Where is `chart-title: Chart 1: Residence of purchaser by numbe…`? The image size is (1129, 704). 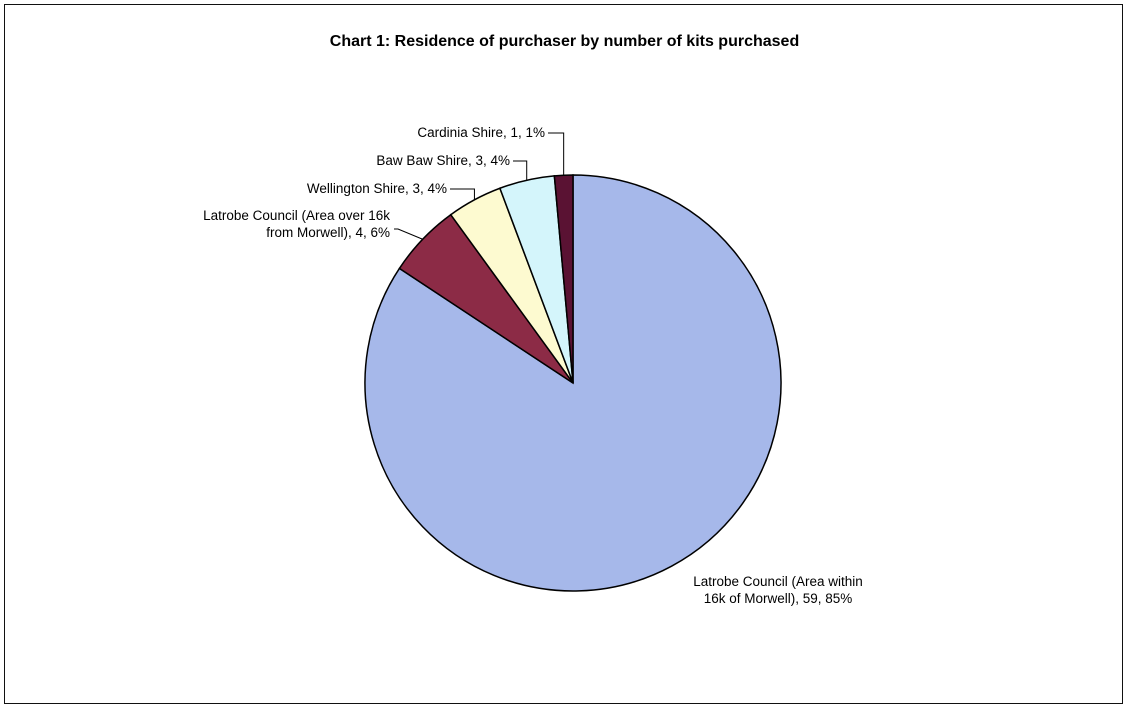 chart-title: Chart 1: Residence of purchaser by numbe… is located at coordinates (564, 41).